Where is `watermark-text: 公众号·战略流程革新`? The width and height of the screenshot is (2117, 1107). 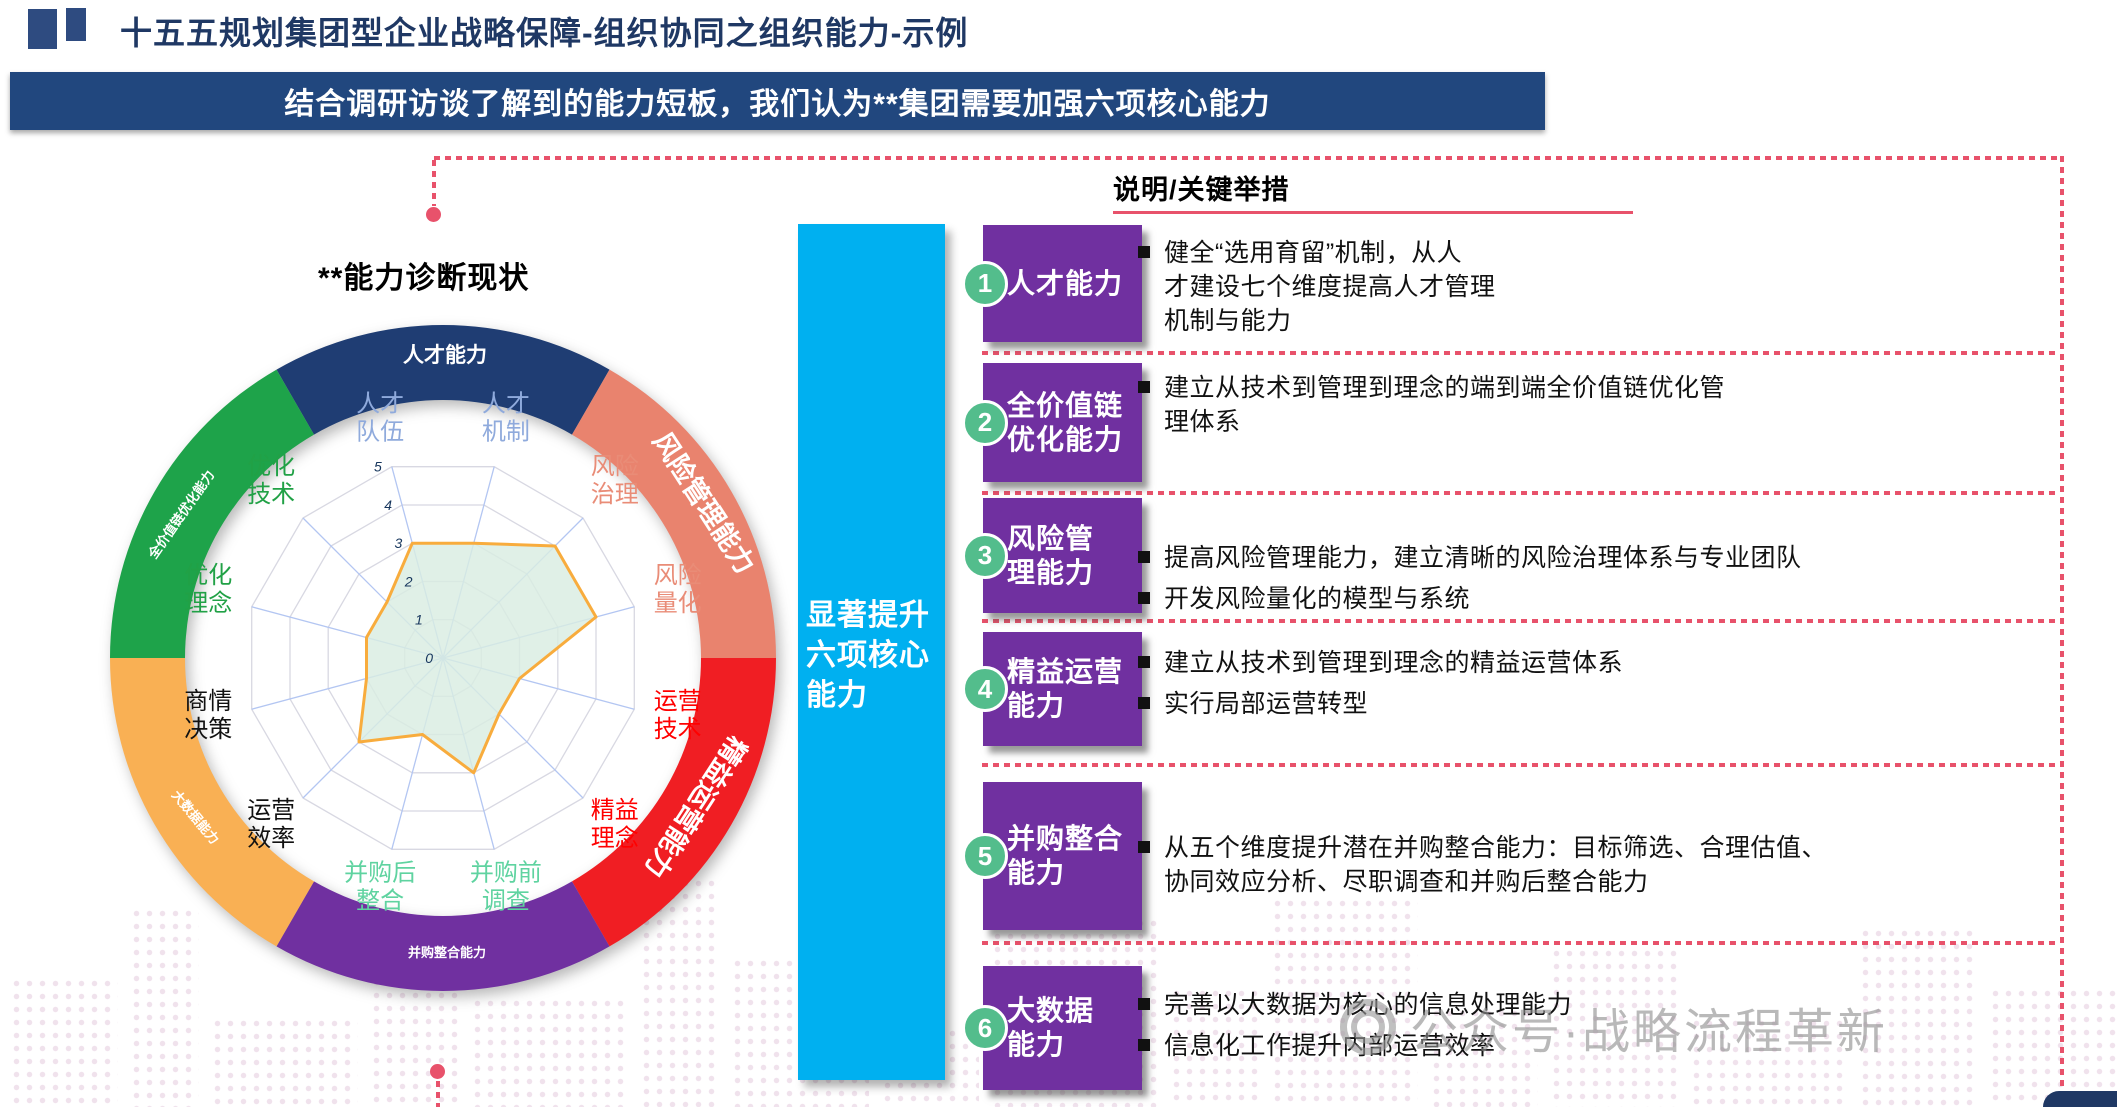 watermark-text: 公众号·战略流程革新 is located at coordinates (1649, 1032).